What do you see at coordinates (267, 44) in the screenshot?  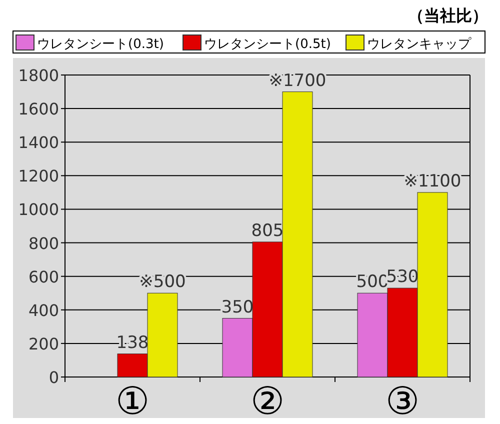 I see `legend-label: ウレタンシート(0.5t)` at bounding box center [267, 44].